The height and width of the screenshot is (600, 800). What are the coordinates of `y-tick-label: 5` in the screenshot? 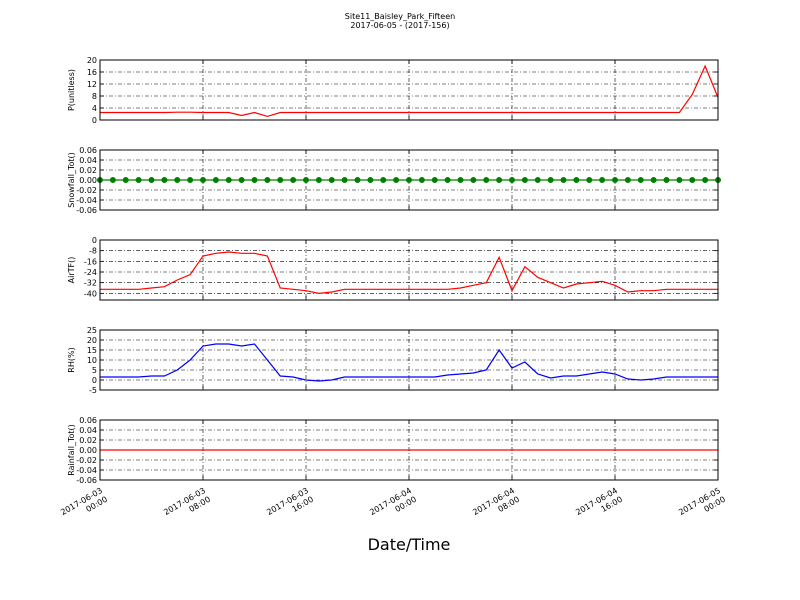 It's located at (94, 370).